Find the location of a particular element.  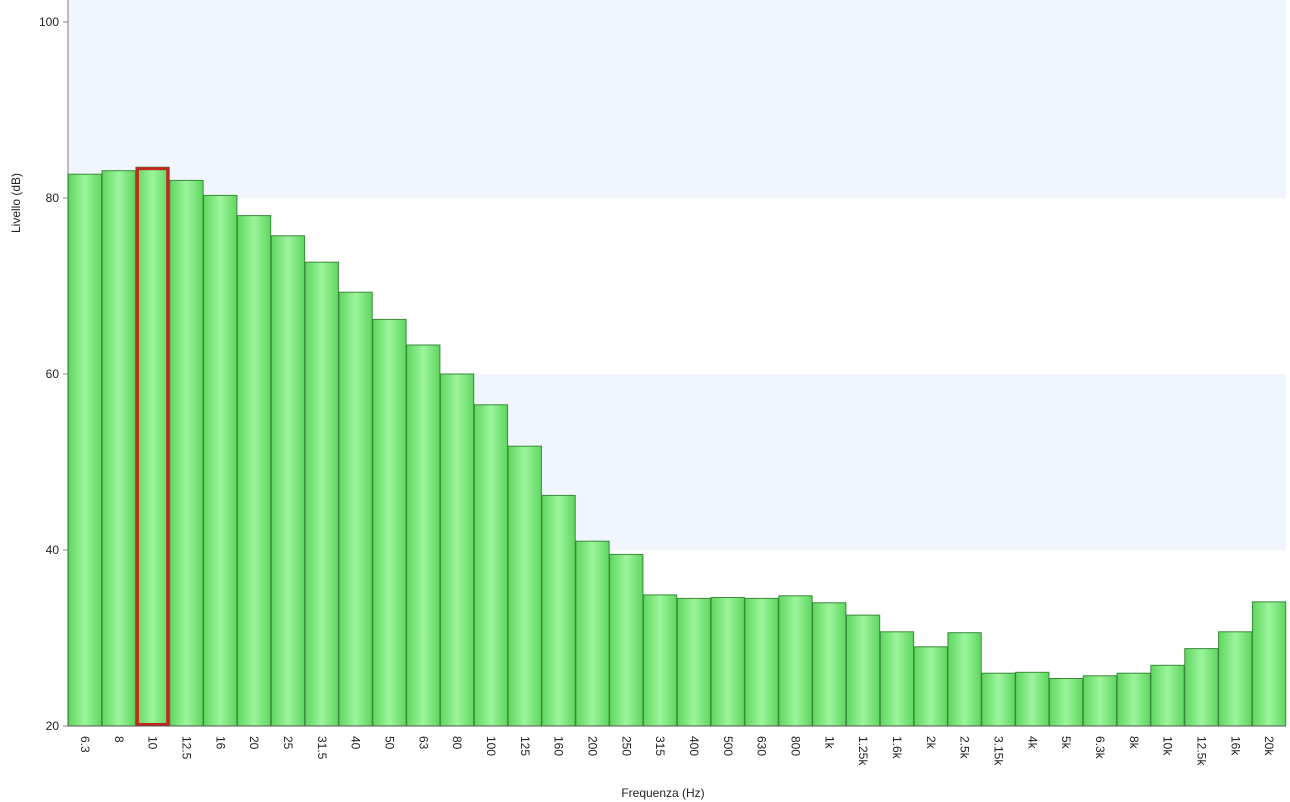

x-tick-label: 400 is located at coordinates (694, 746).